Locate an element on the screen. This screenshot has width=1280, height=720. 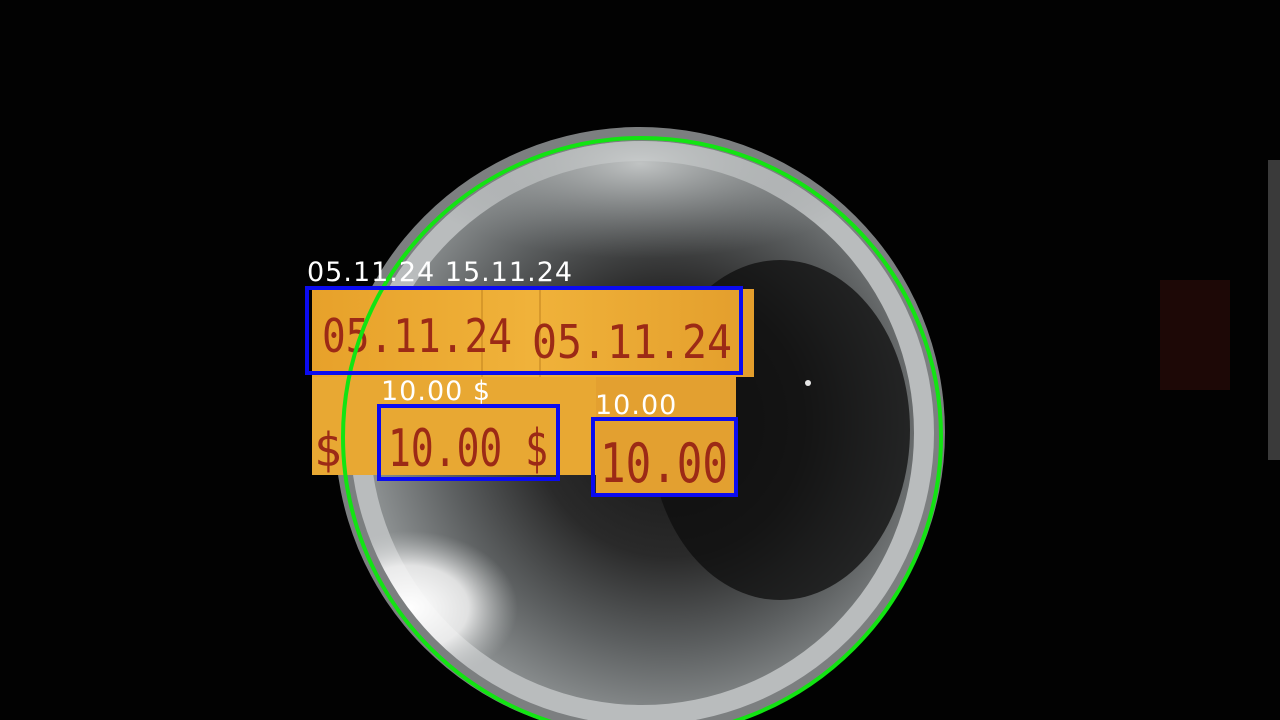
sticker-edge-dollar: $ is located at coordinates (328, 450).